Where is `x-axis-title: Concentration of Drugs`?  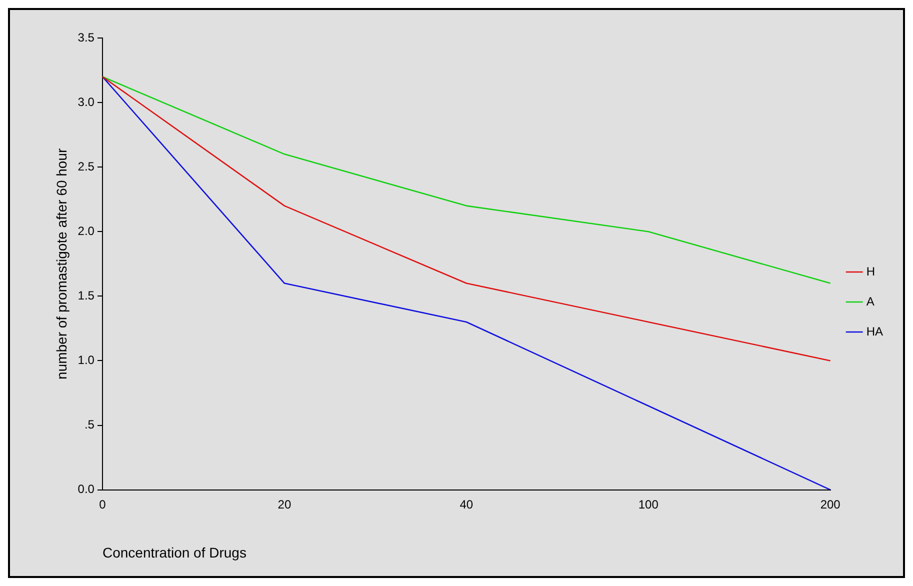
x-axis-title: Concentration of Drugs is located at coordinates (174, 552).